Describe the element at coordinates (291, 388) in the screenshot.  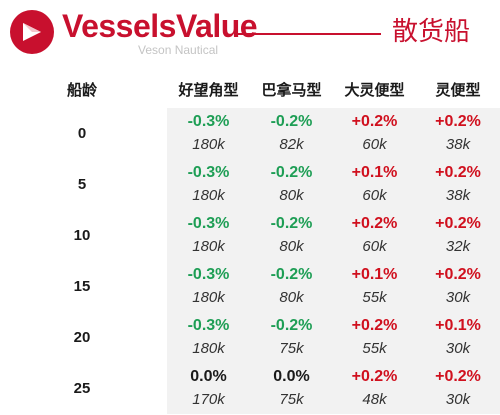
I see `value-cell: 0.0% 75k` at that location.